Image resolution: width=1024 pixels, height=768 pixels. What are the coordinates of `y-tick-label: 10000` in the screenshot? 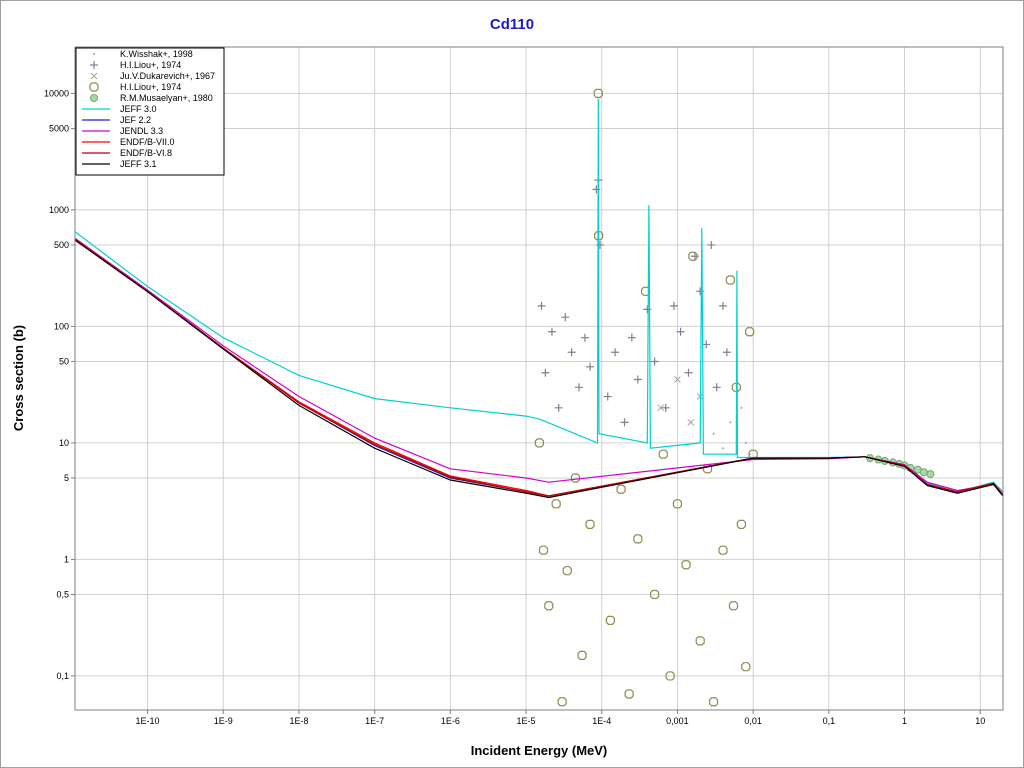 It's located at (56, 93).